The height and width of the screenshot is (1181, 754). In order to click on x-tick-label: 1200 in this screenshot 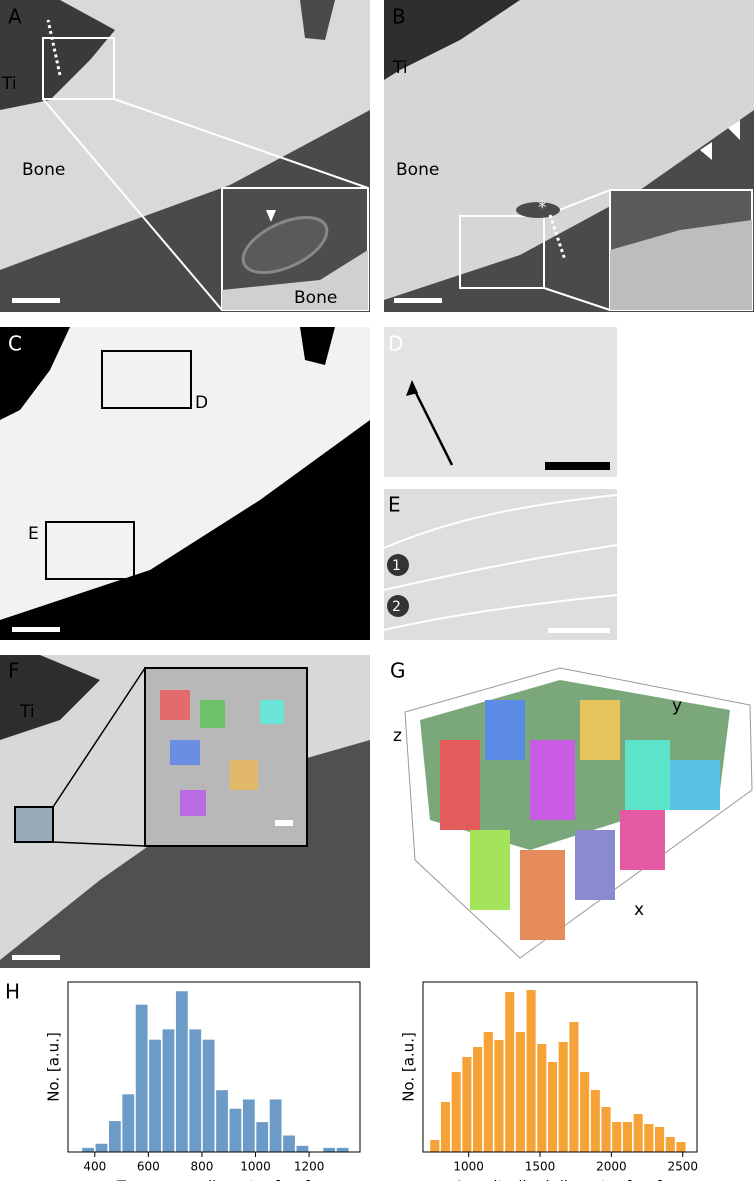, I will do `click(309, 1167)`.